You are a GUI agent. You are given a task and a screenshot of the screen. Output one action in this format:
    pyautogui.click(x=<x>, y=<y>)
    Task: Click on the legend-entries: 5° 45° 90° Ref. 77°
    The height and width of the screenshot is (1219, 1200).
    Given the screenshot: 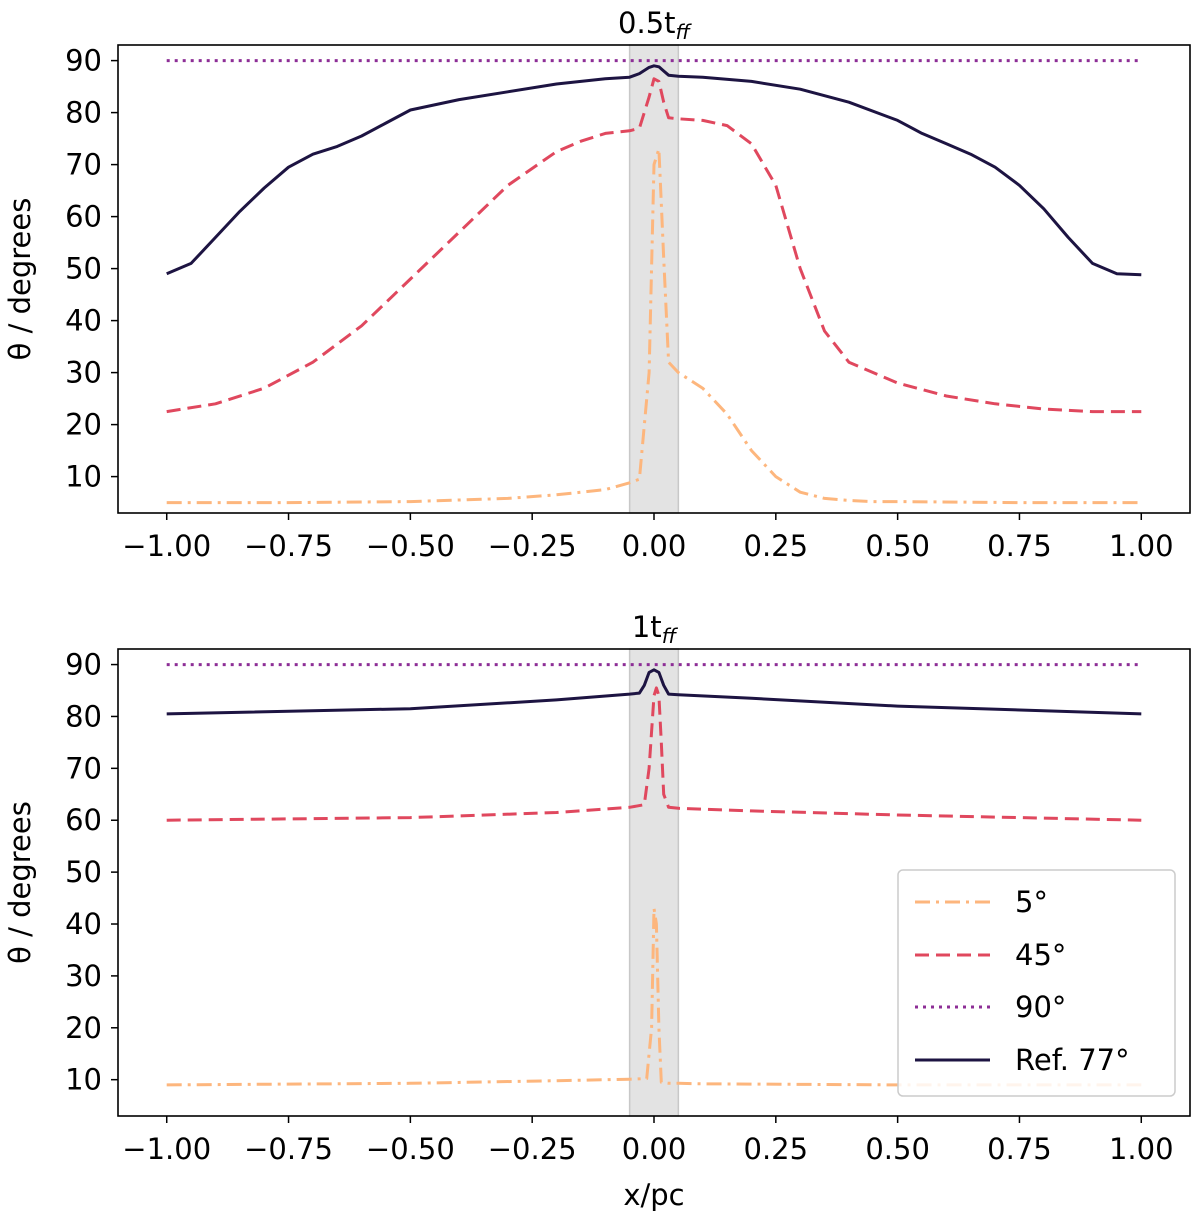 What is the action you would take?
    pyautogui.click(x=1022, y=981)
    